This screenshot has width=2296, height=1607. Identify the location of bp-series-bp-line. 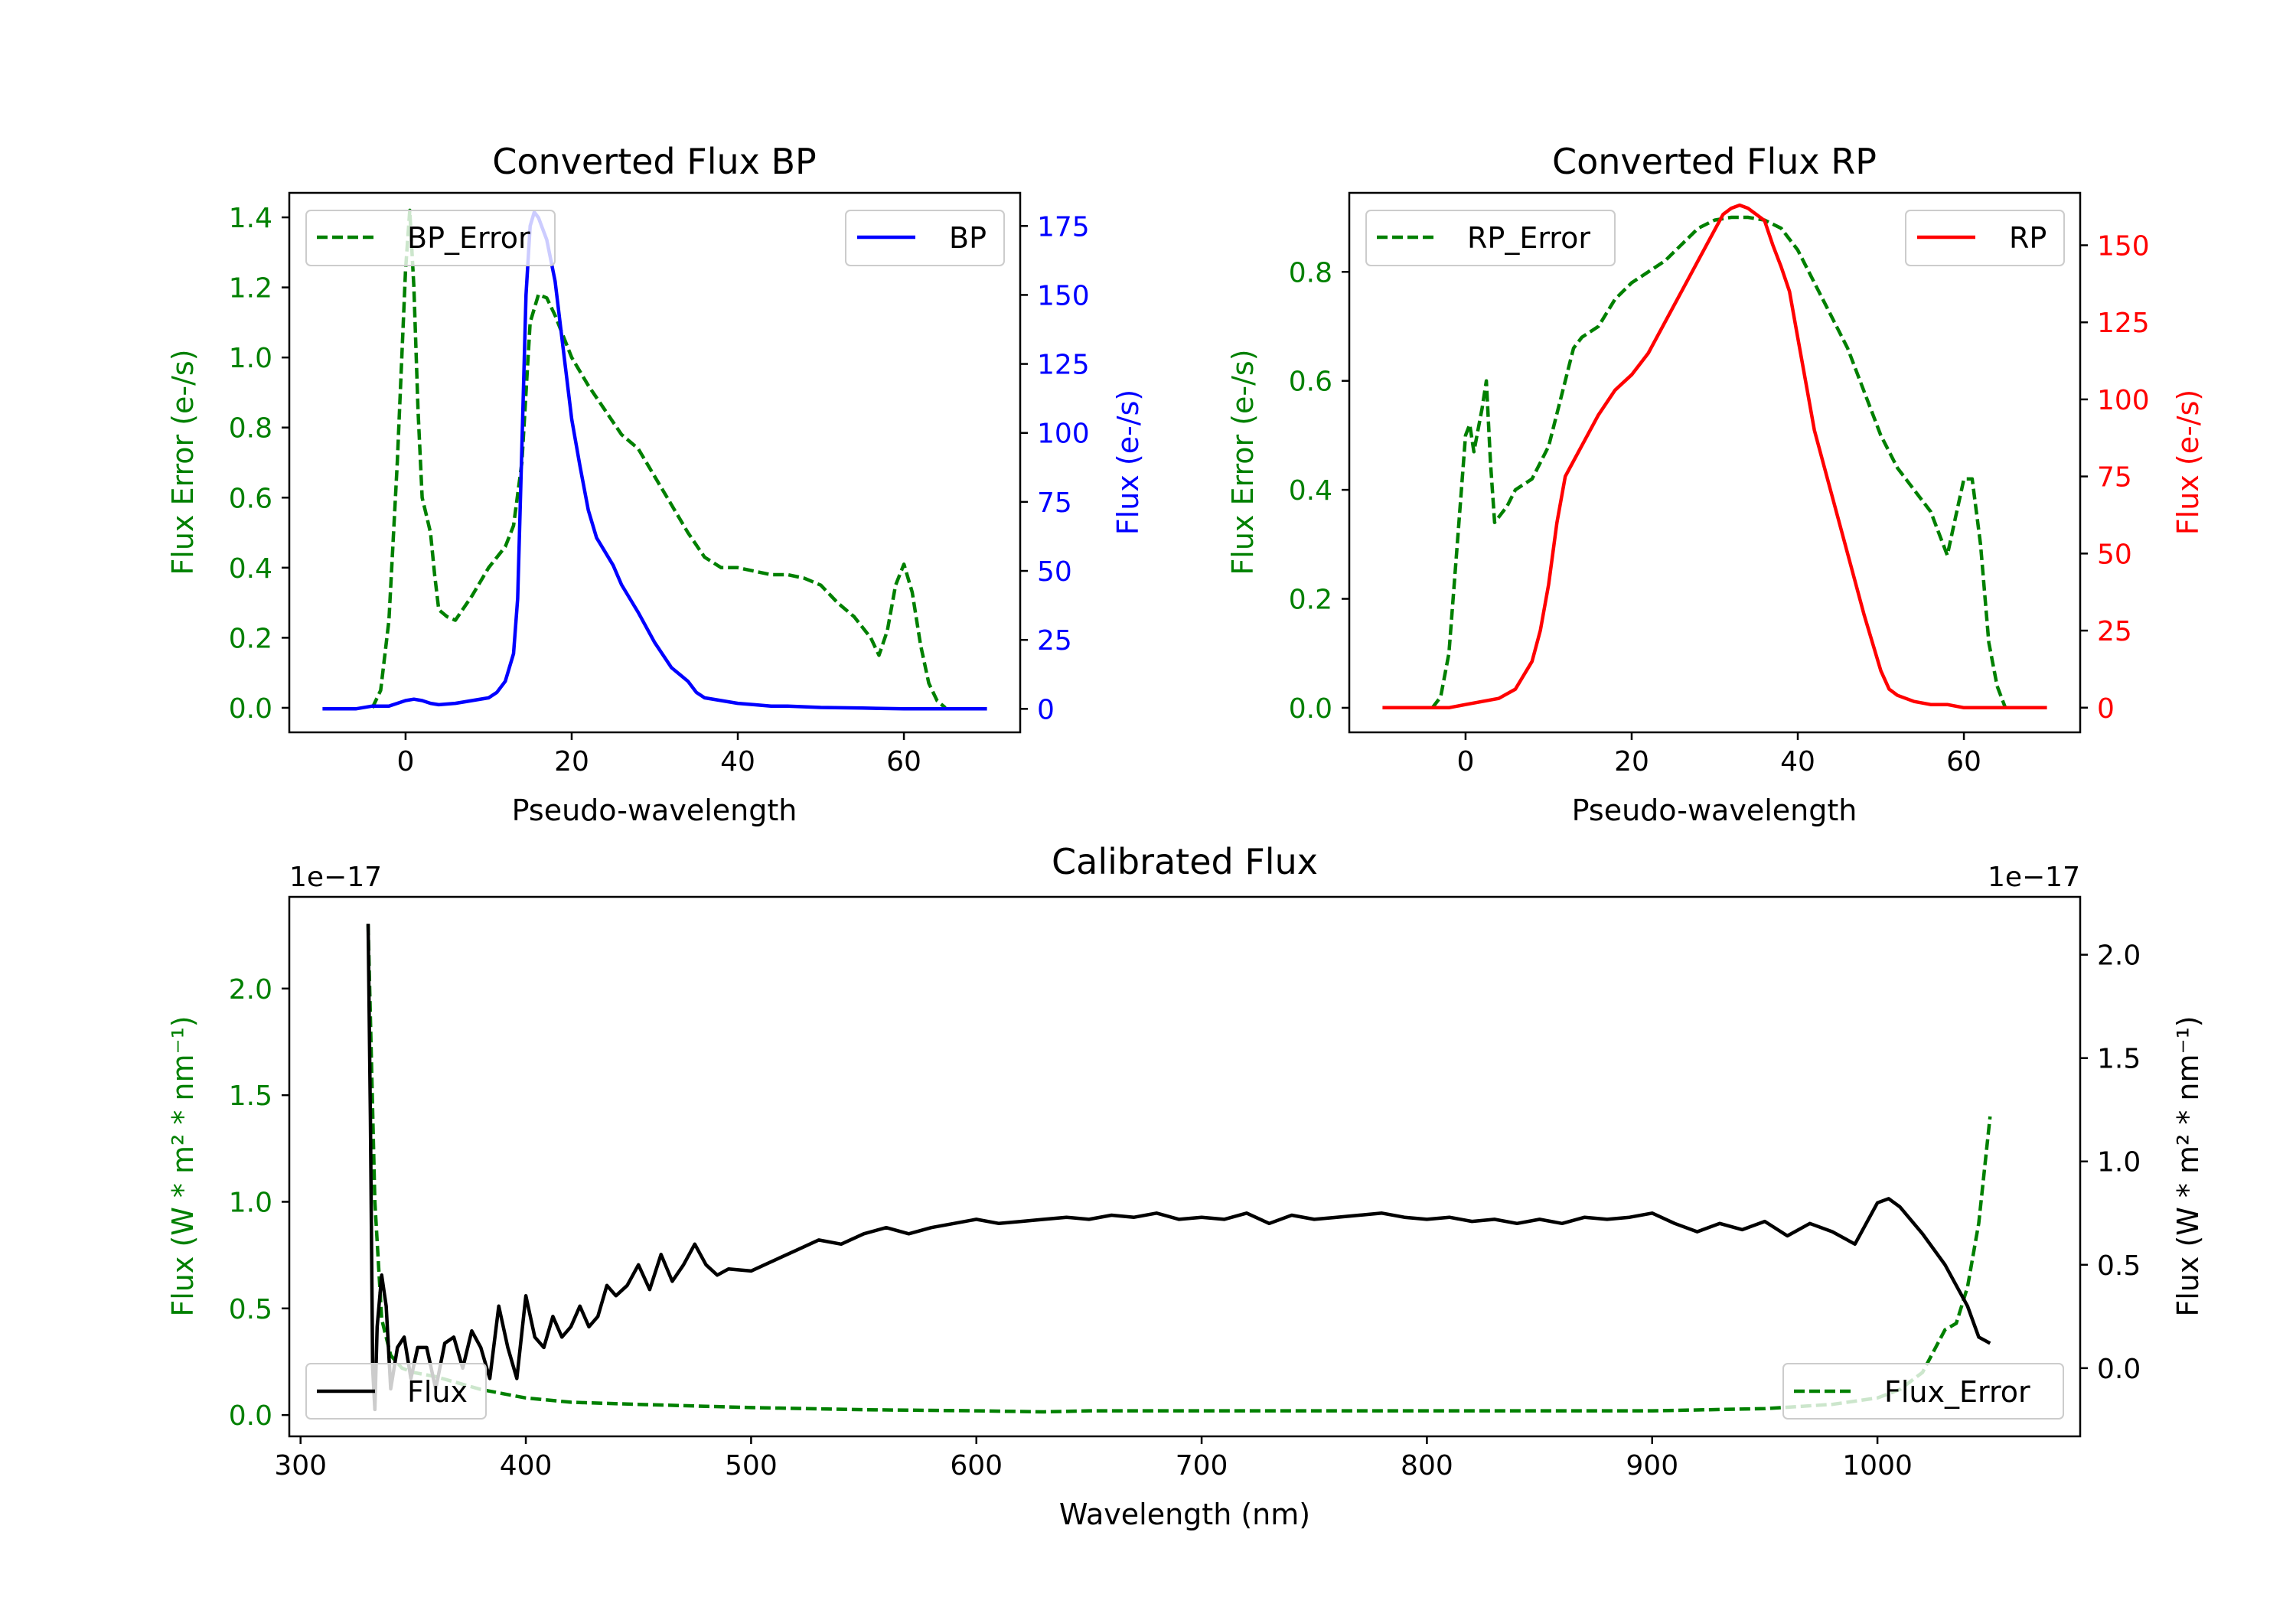
(654, 460).